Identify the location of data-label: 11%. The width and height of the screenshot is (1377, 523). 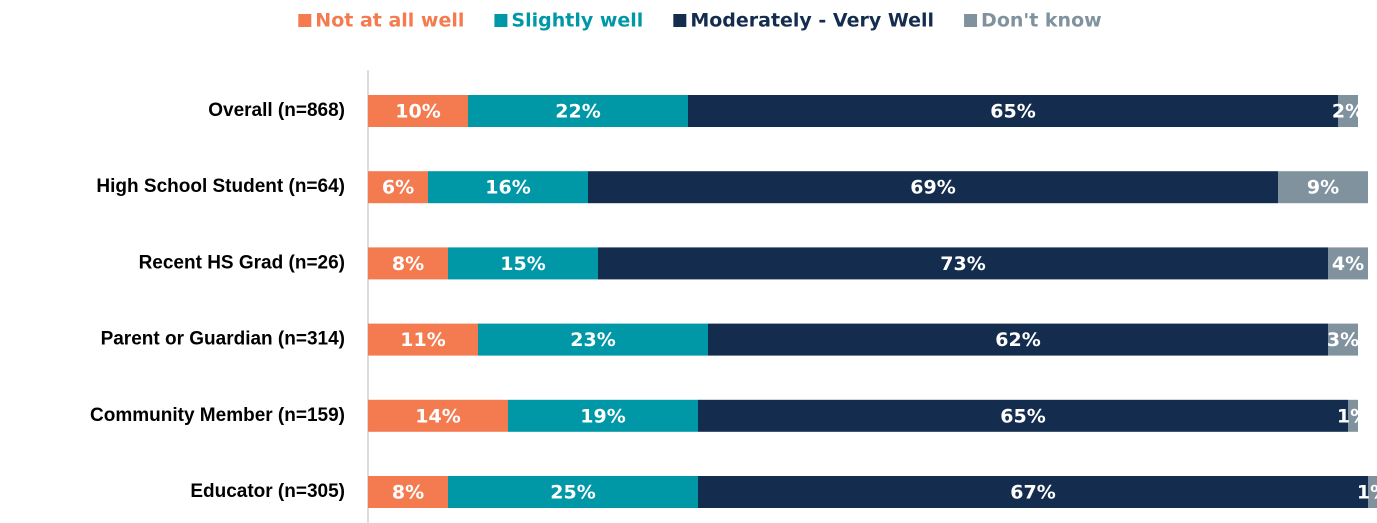
(422, 340).